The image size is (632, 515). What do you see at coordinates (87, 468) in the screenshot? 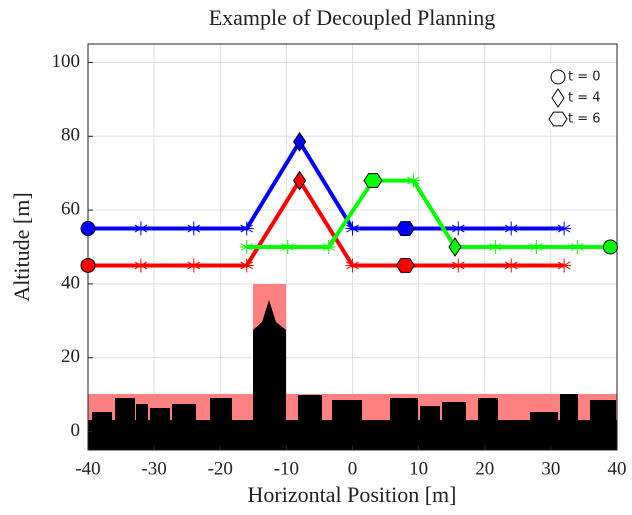
I see `x-tick-label: -40` at bounding box center [87, 468].